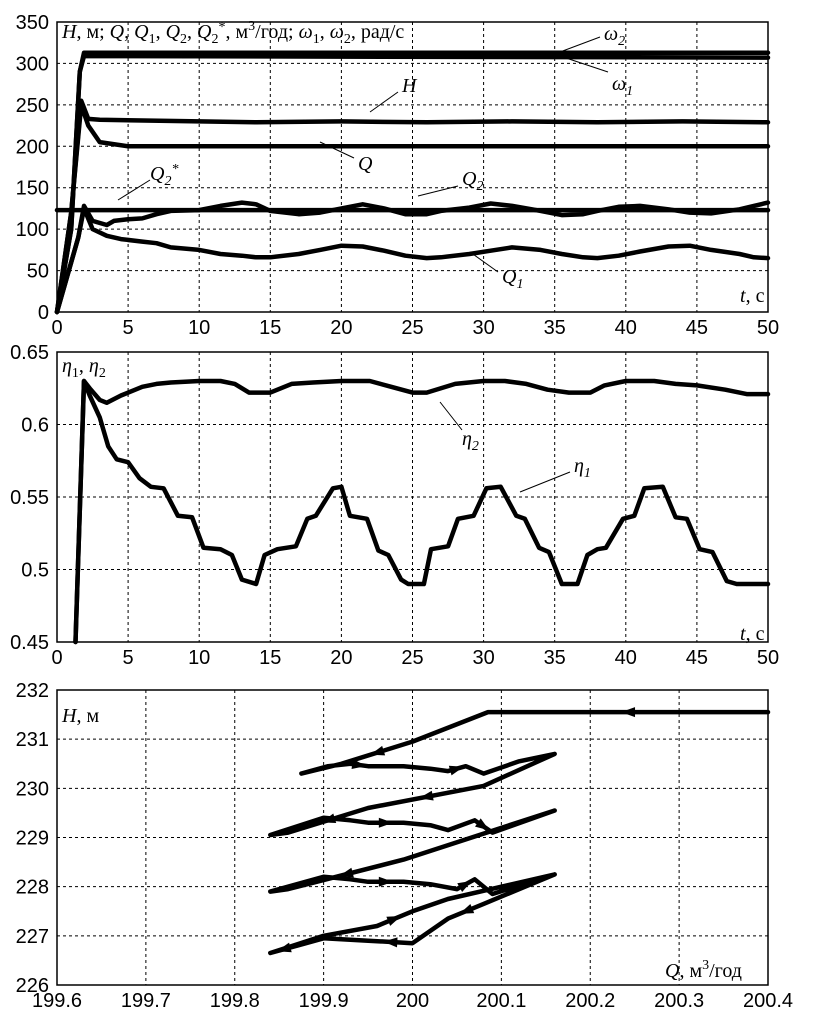  Describe the element at coordinates (512, 279) in the screenshot. I see `label-Q1: Q1` at that location.